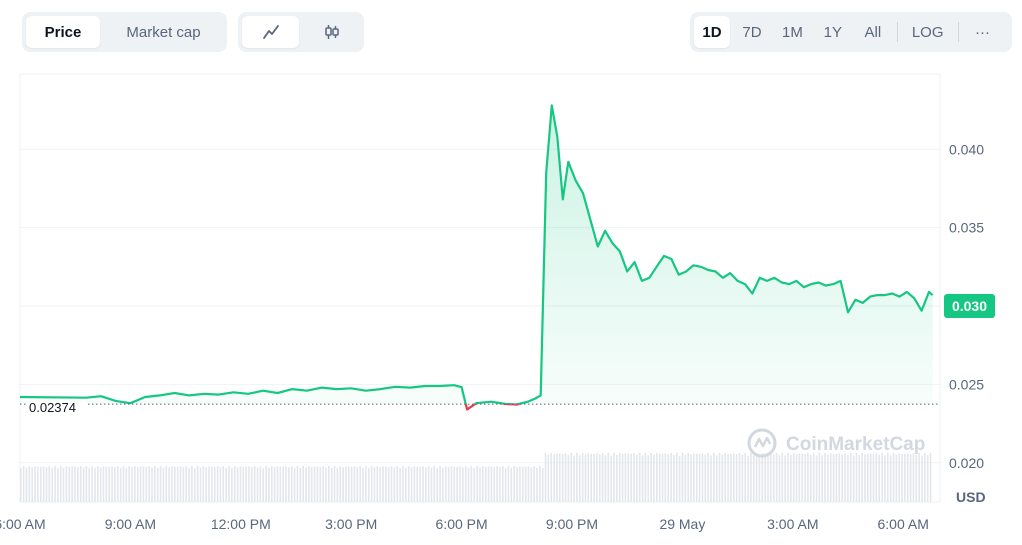 The width and height of the screenshot is (1022, 545). I want to click on open-price-label-bg, so click(56, 408).